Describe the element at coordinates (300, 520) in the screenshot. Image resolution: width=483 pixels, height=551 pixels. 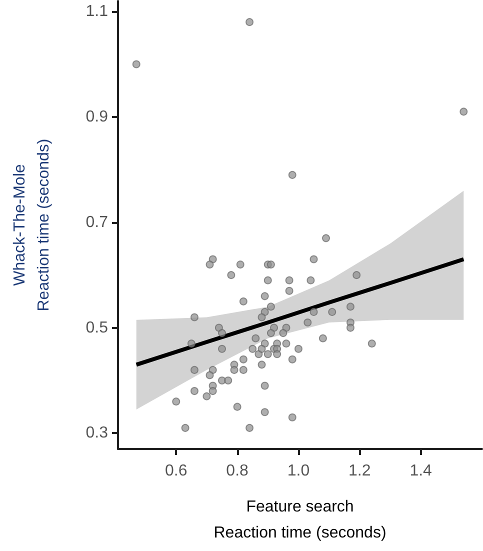
I see `x-axis-title: Feature search Reaction time (seconds)` at that location.